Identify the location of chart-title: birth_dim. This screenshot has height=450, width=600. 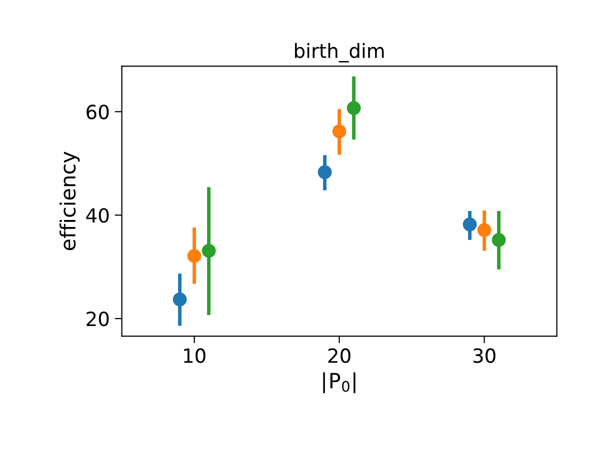
(339, 52).